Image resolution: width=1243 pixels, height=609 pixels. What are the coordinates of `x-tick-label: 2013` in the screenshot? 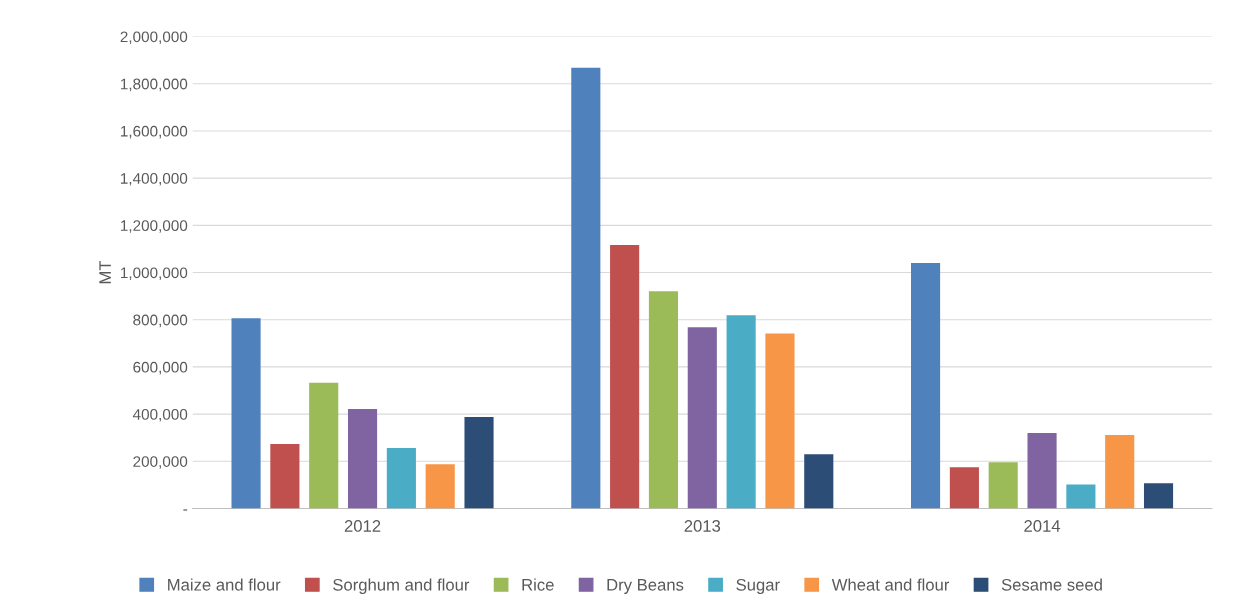 It's located at (702, 526).